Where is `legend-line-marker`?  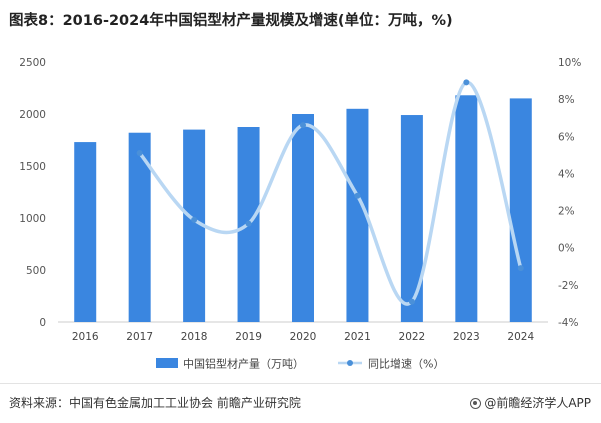 legend-line-marker is located at coordinates (350, 363).